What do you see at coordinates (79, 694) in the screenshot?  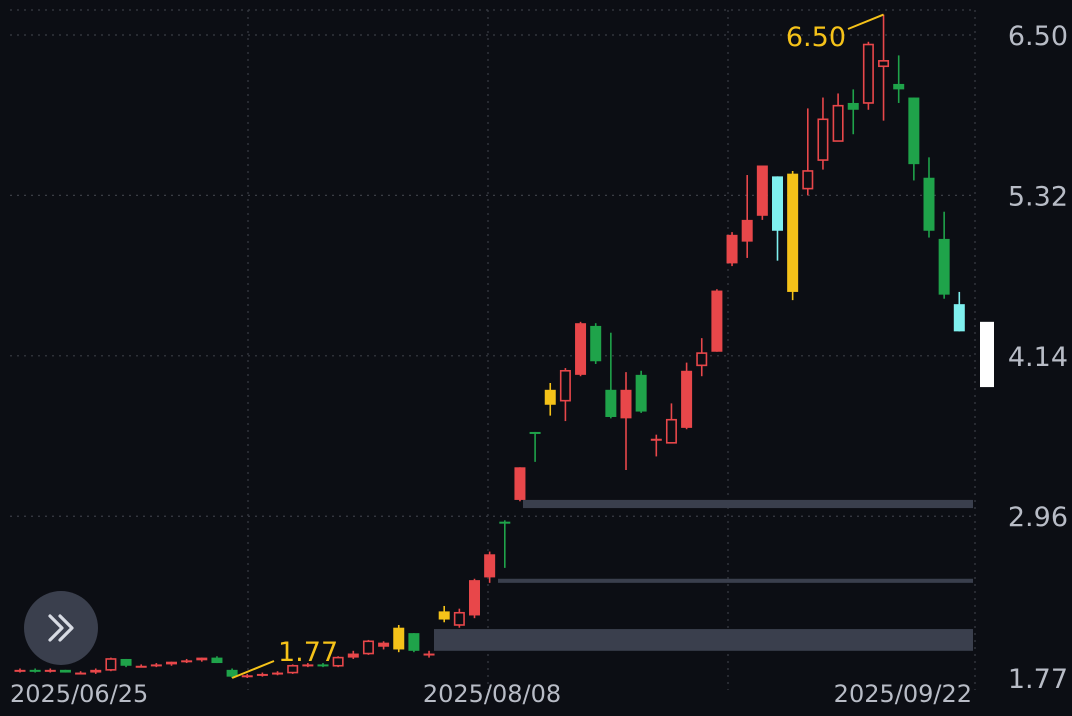 I see `x-tick-label: 2025/06/25` at bounding box center [79, 694].